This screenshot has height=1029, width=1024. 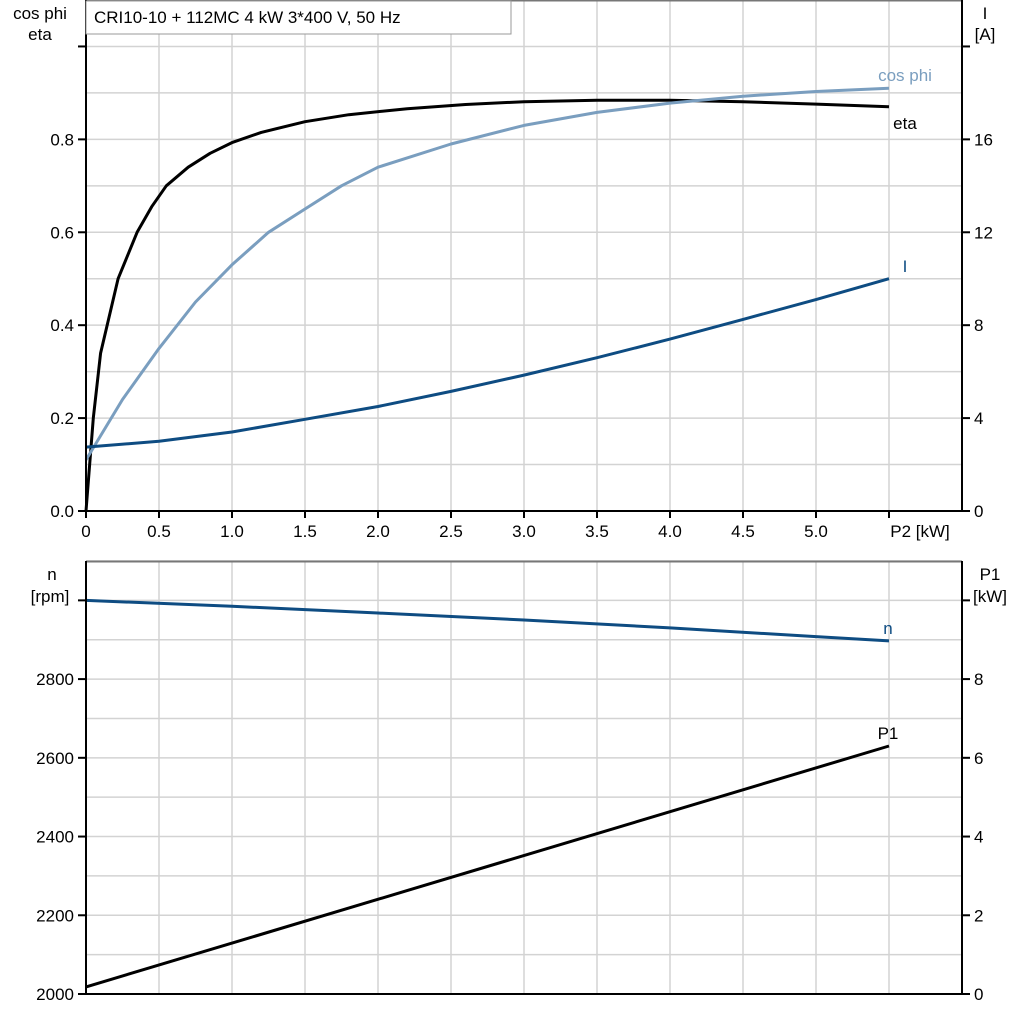 What do you see at coordinates (85, 531) in the screenshot?
I see `x-tick-label: 0` at bounding box center [85, 531].